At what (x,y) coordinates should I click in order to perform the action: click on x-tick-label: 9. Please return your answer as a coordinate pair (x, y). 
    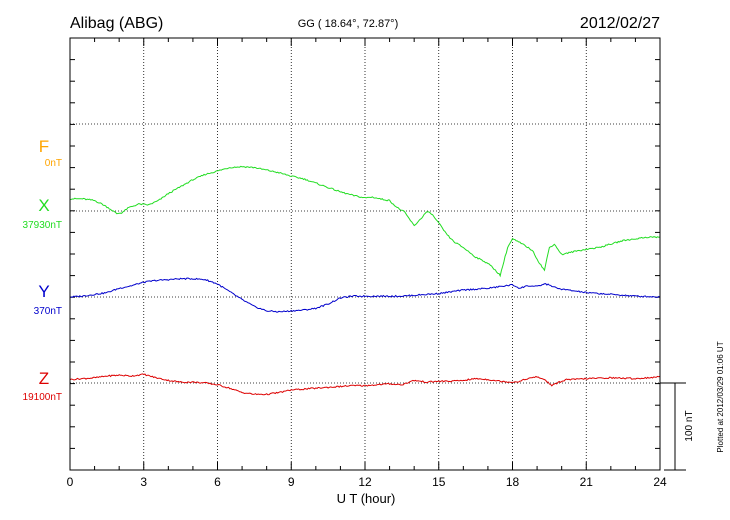
    Looking at the image, I should click on (291, 482).